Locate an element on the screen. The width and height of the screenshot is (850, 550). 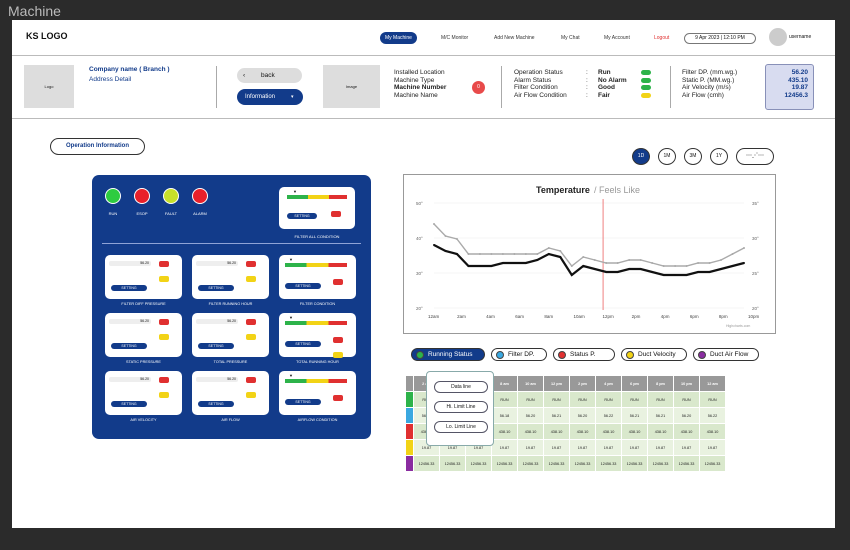
y-tick-left: 40° is located at coordinates (419, 238).